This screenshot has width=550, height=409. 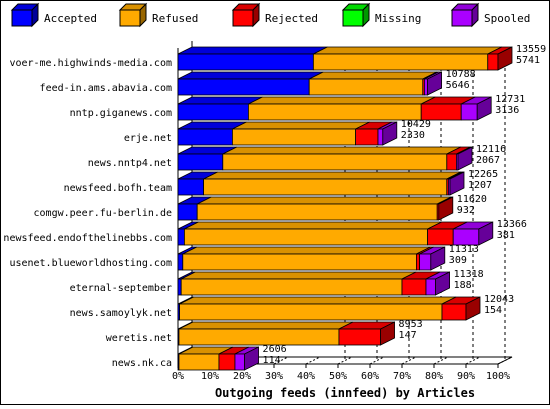 What do you see at coordinates (148, 138) in the screenshot?
I see `category-label: erje.net` at bounding box center [148, 138].